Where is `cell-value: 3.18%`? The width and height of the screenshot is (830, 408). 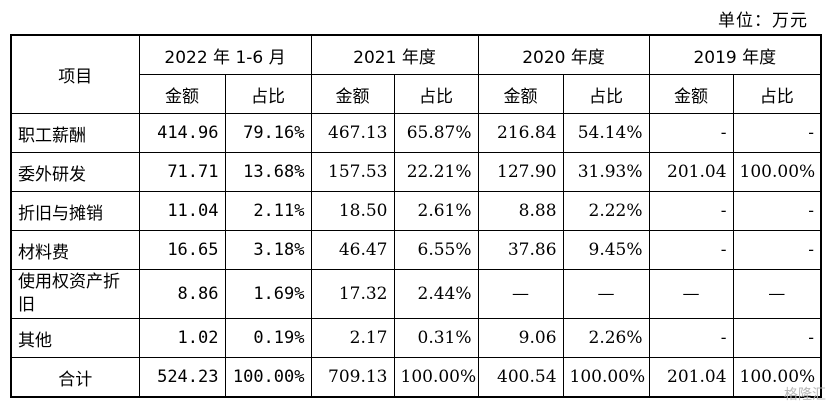 cell-value: 3.18% is located at coordinates (268, 250).